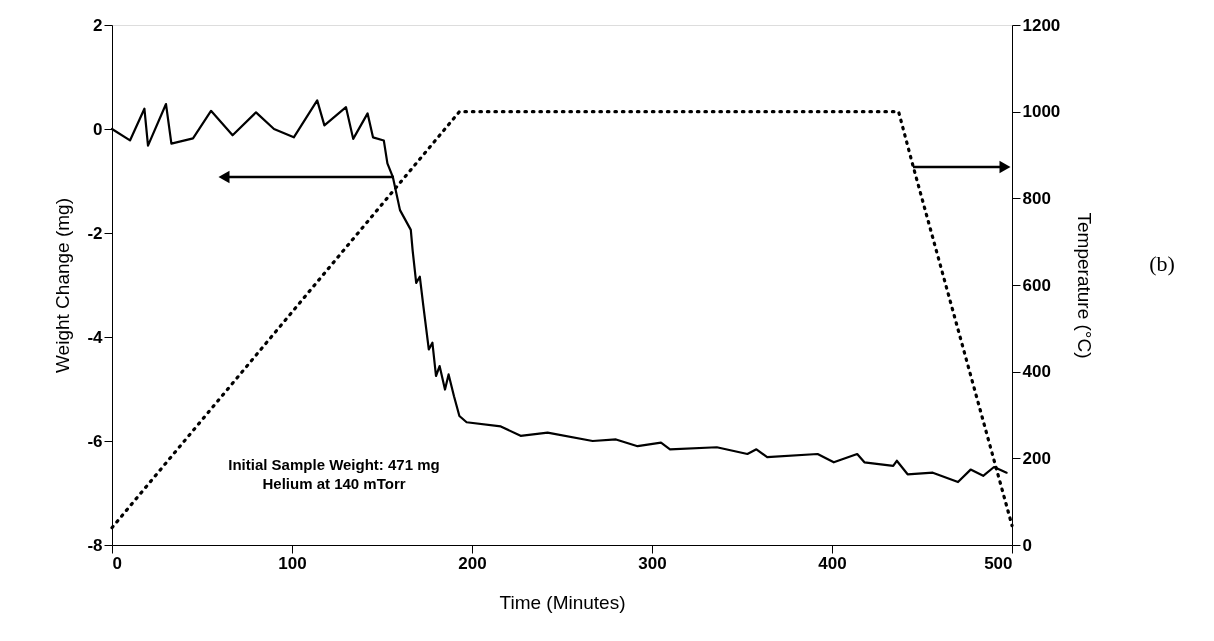 This screenshot has width=1214, height=641. Describe the element at coordinates (292, 563) in the screenshot. I see `x-tick-label: 100` at that location.